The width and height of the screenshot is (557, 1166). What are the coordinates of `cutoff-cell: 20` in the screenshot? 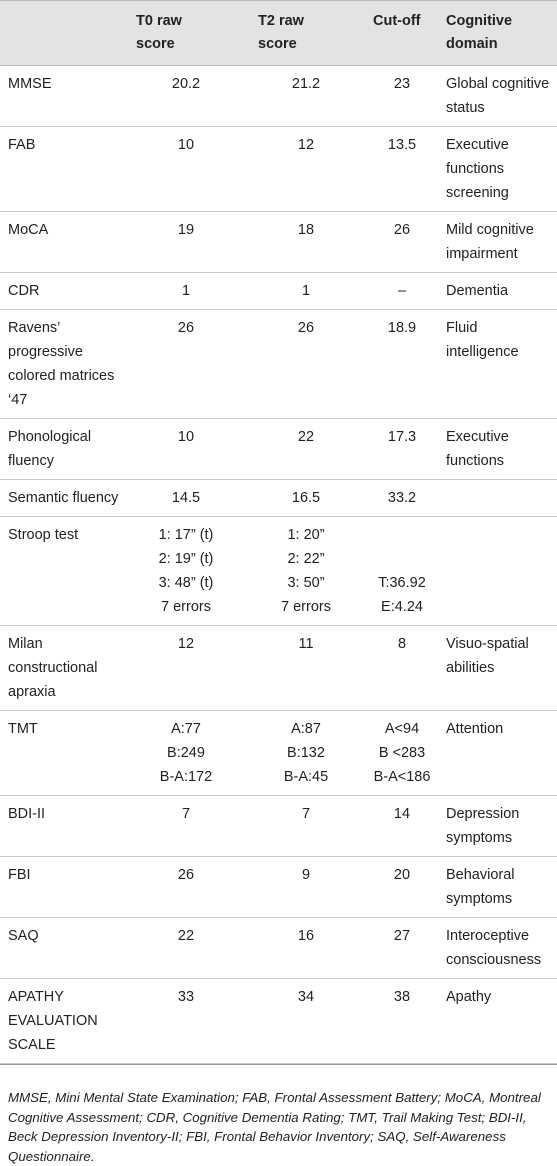 It's located at (402, 875).